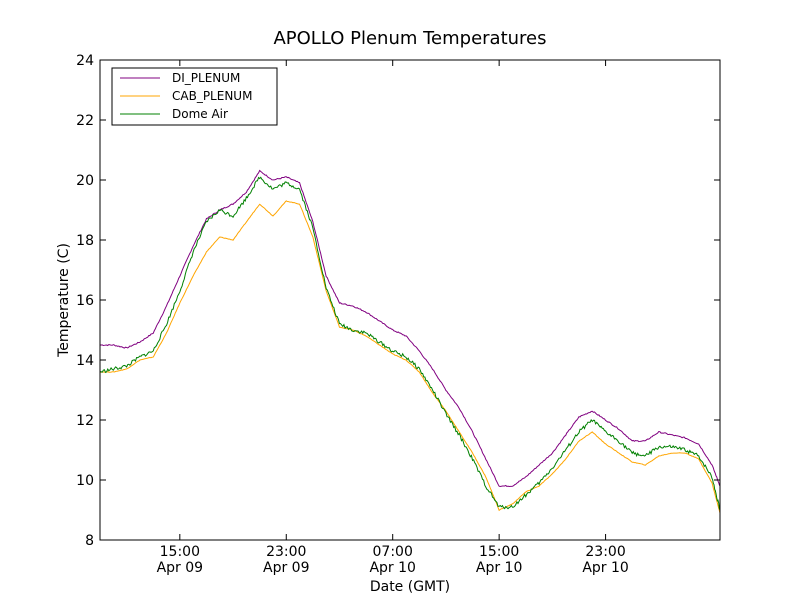 This screenshot has width=800, height=600. Describe the element at coordinates (200, 114) in the screenshot. I see `legend-label: Dome Air` at that location.